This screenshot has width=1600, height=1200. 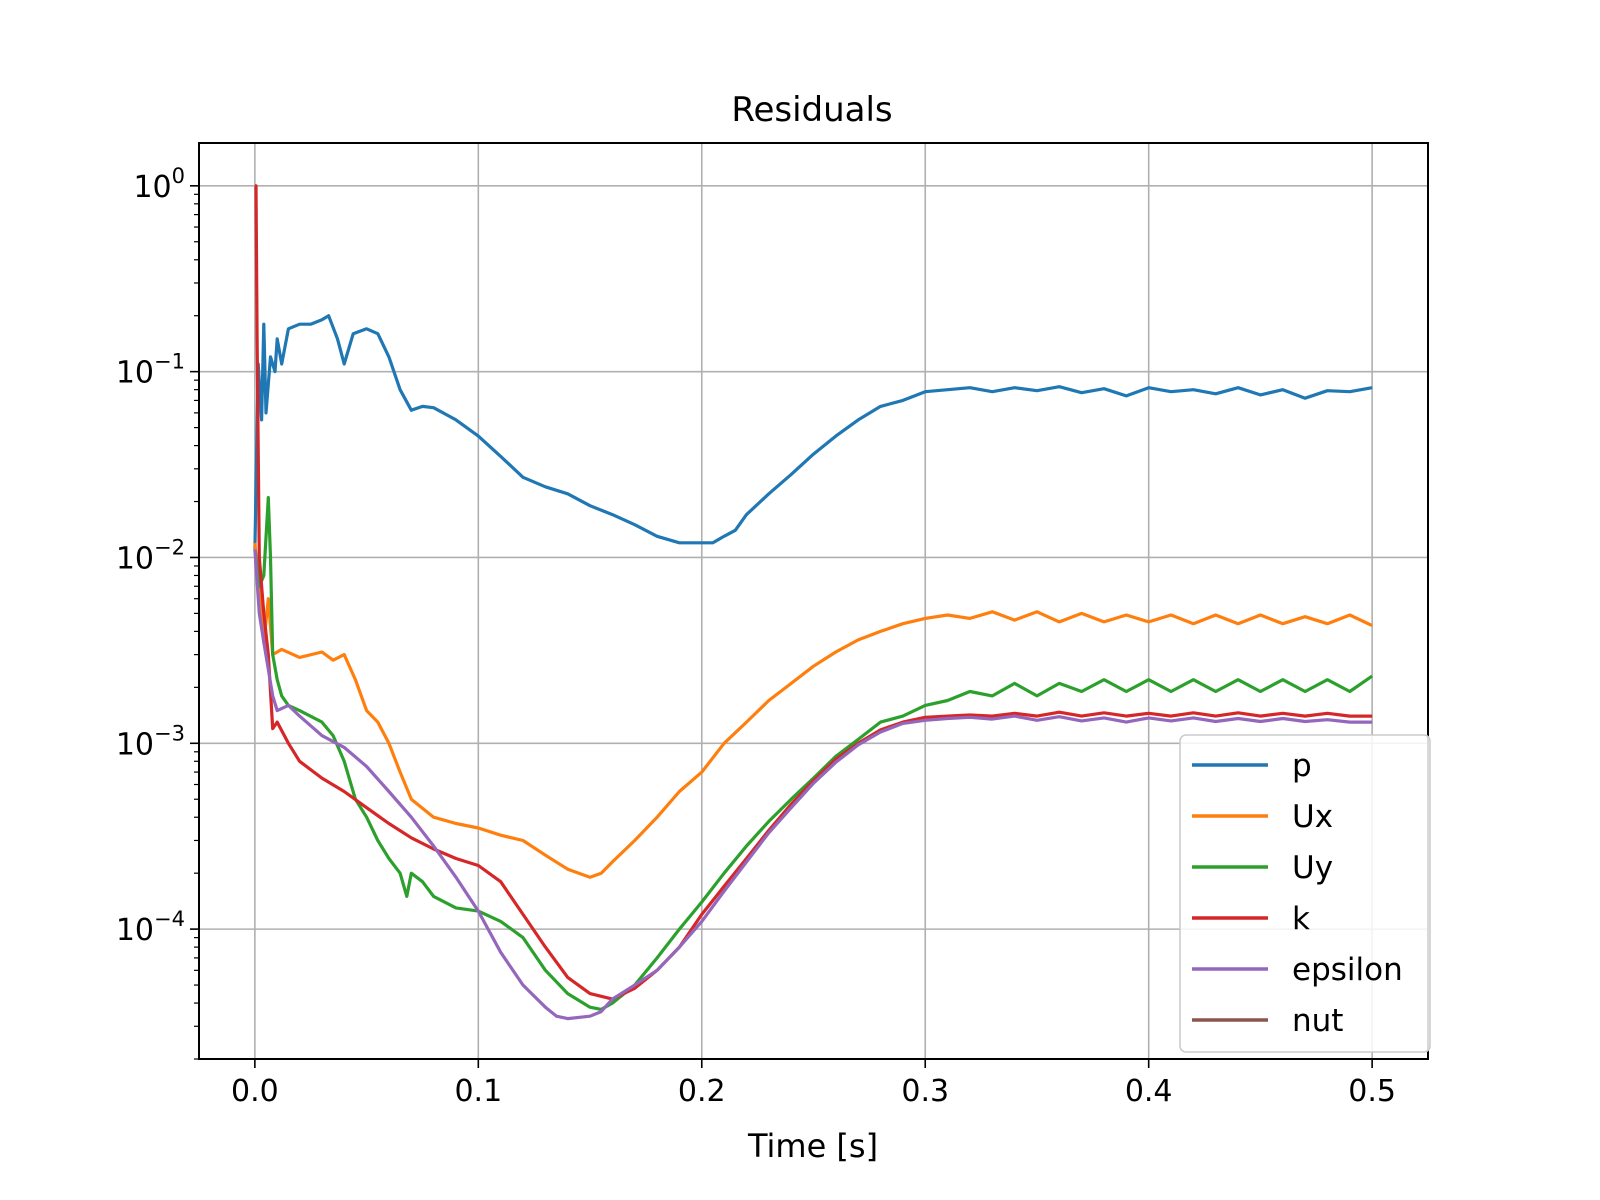 I want to click on x-tick-label: 0.4, so click(x=1149, y=1091).